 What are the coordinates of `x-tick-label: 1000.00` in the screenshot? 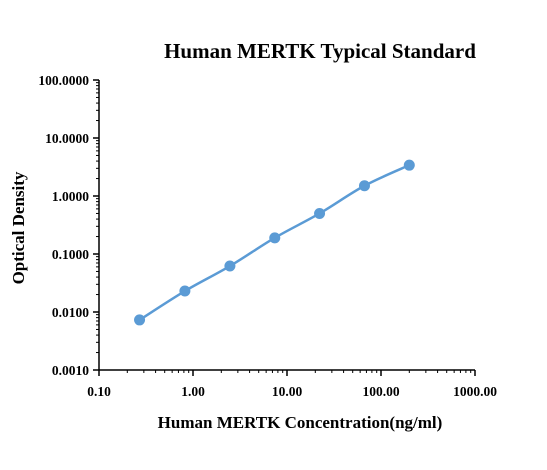 It's located at (475, 391).